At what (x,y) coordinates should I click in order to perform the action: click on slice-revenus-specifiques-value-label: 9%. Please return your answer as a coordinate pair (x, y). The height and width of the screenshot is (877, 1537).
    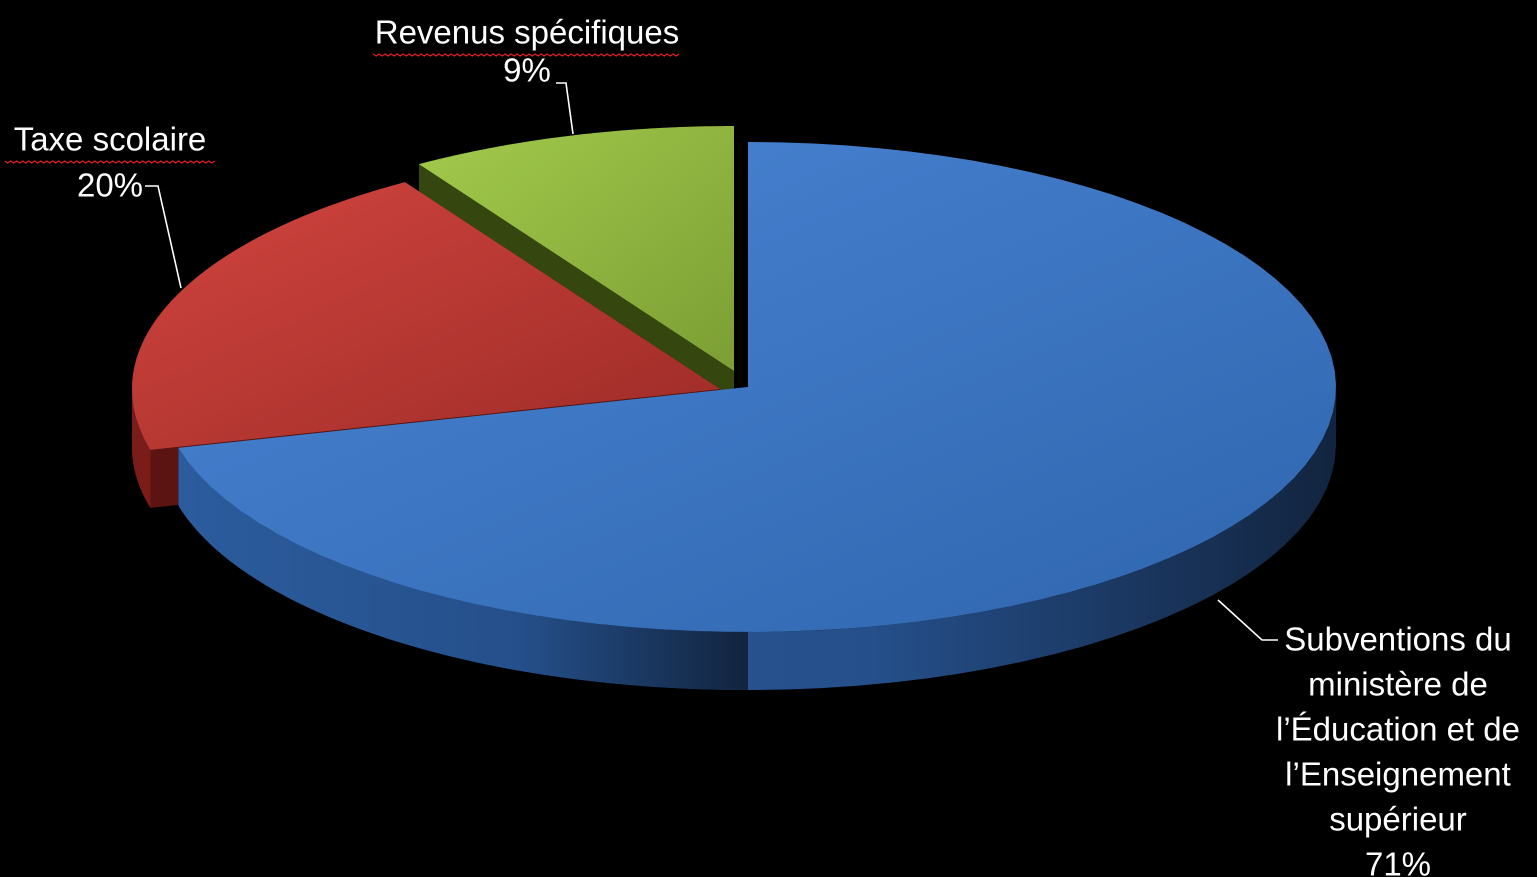
    Looking at the image, I should click on (527, 70).